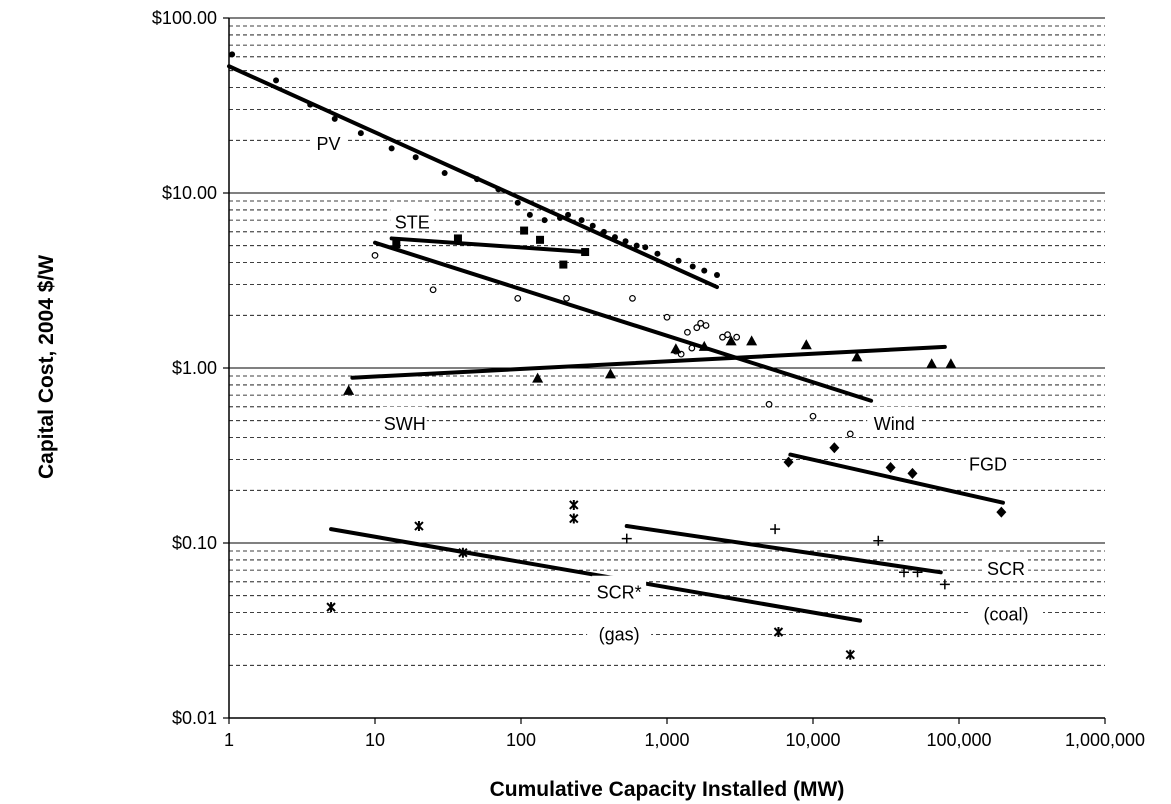 The image size is (1171, 804). I want to click on x-tick-label: 100,000, so click(958, 740).